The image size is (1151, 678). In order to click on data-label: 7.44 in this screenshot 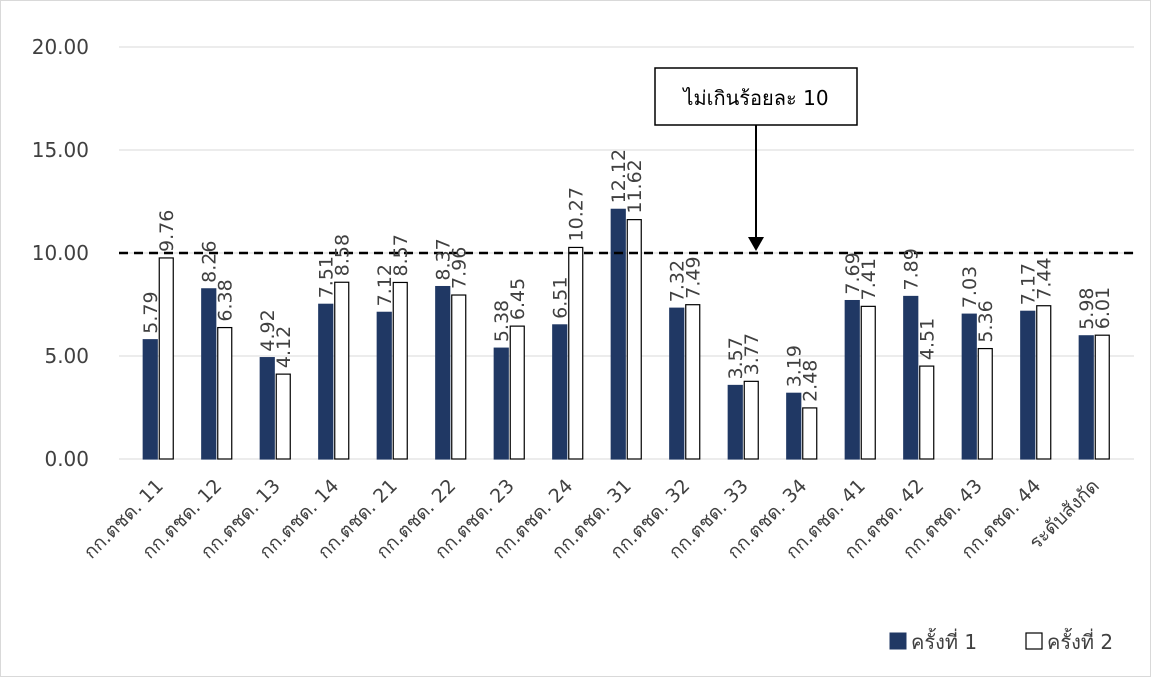, I will do `click(1045, 278)`.